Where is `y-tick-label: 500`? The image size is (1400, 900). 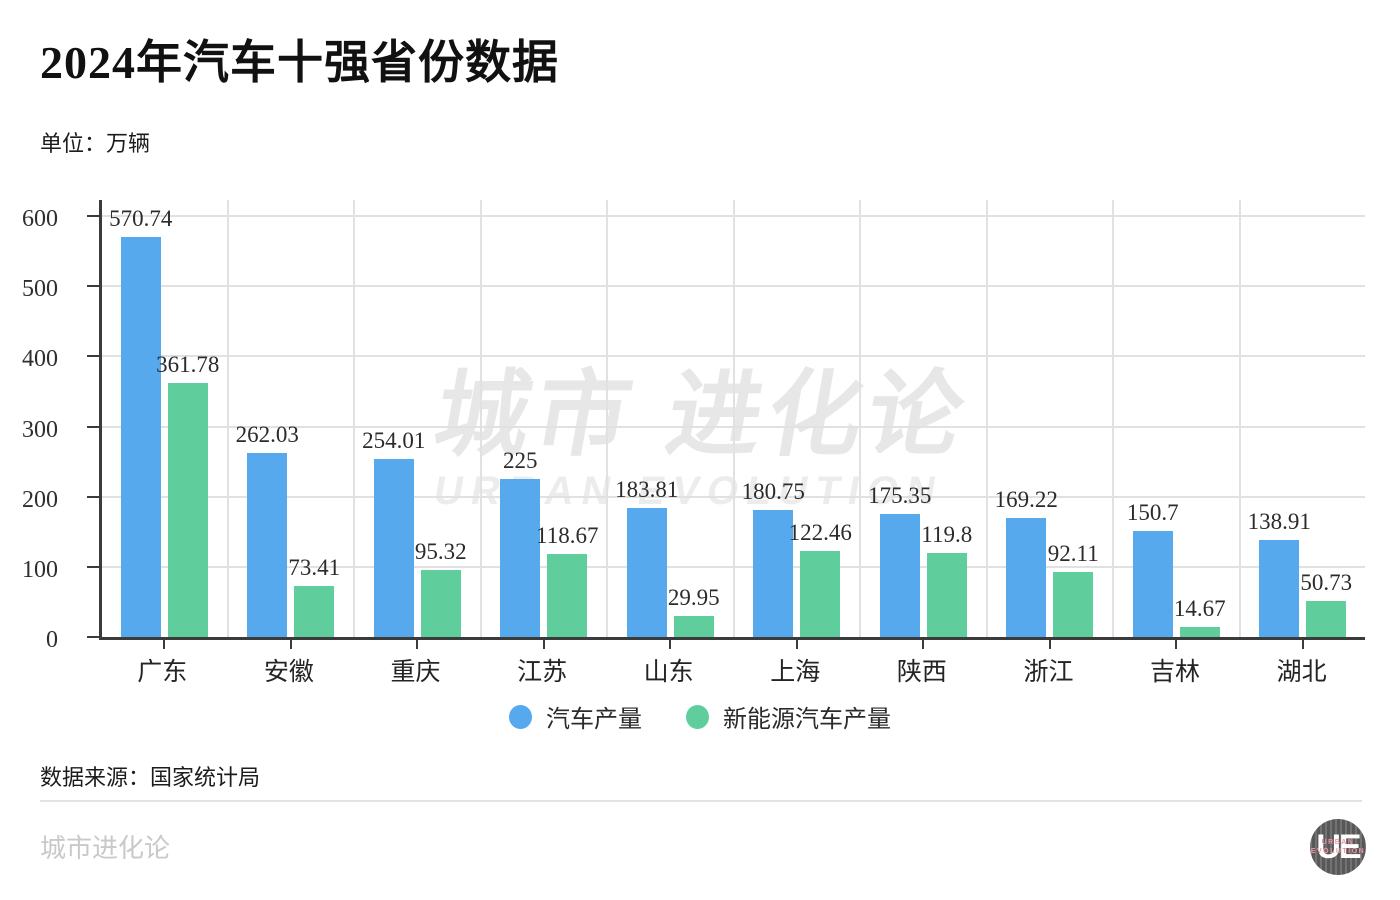 y-tick-label: 500 is located at coordinates (40, 289).